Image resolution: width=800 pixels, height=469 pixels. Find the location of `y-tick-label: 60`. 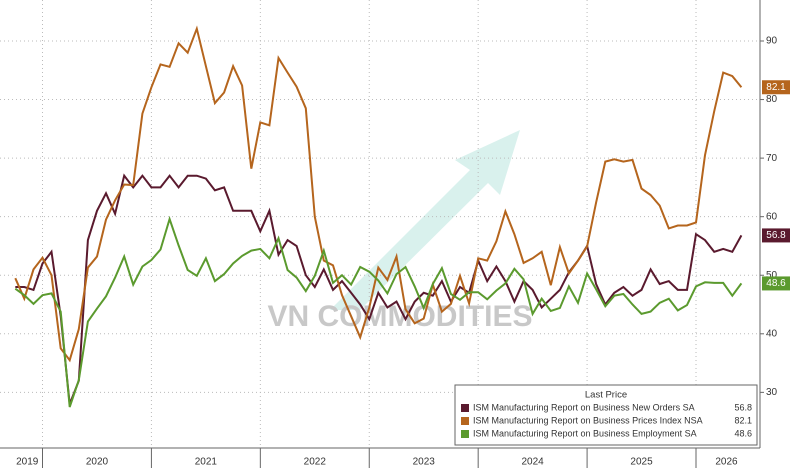

y-tick-label: 60 is located at coordinates (772, 216).